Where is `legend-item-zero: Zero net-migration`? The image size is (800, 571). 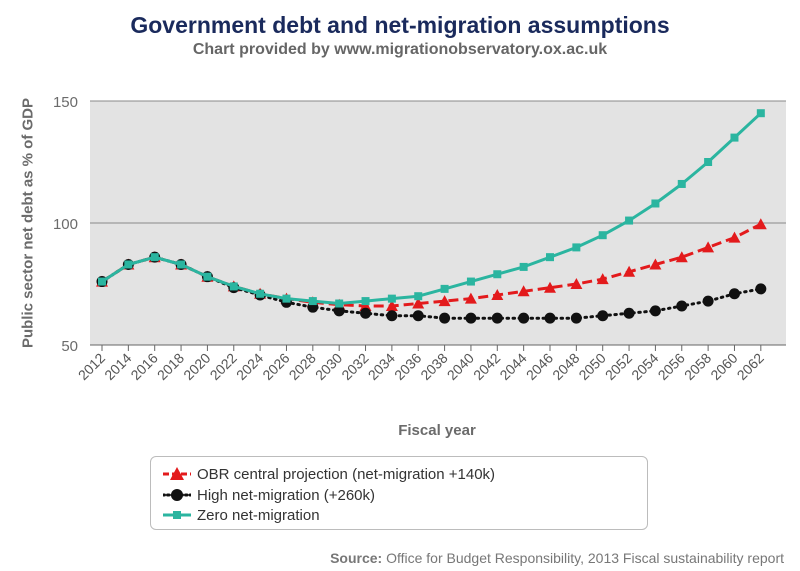 legend-item-zero: Zero net-migration is located at coordinates (241, 515).